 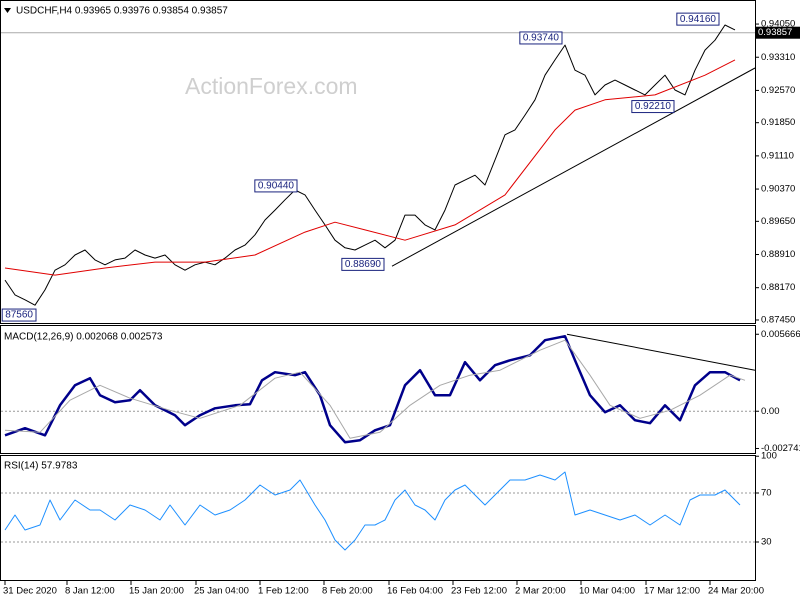 What do you see at coordinates (778, 221) in the screenshot?
I see `y-tick-label: 0.89650` at bounding box center [778, 221].